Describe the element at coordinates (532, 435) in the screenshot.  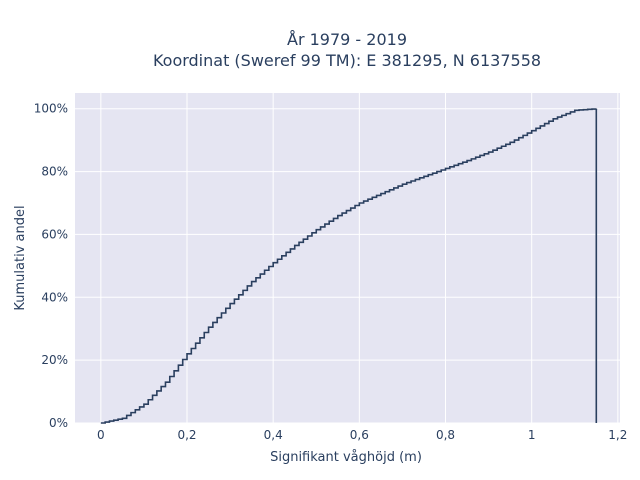
I see `x-tick-label: 1` at that location.